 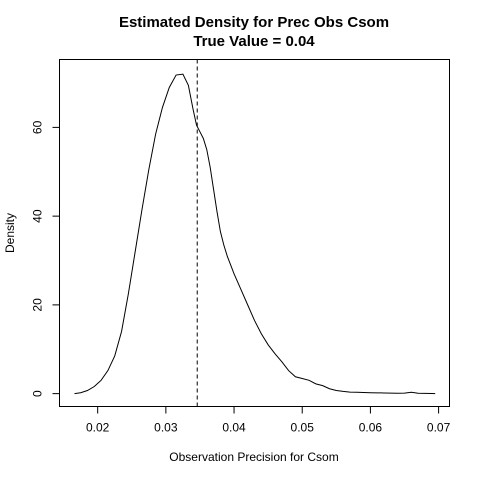 I want to click on x-tick-label: 0.06, so click(x=371, y=428).